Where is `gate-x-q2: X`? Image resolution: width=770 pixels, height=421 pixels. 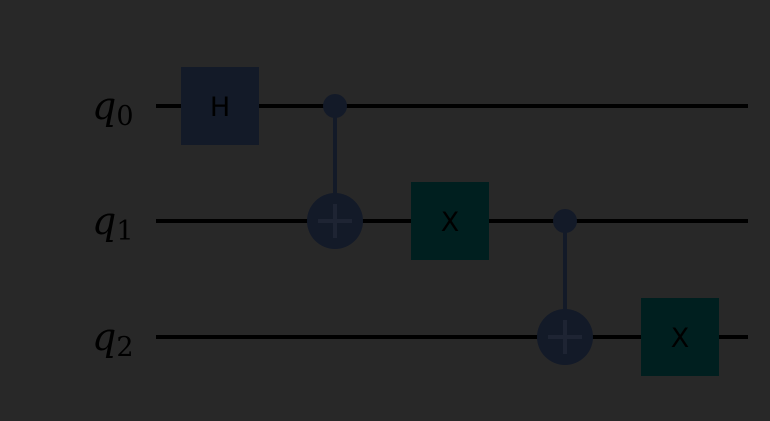
gate-x-q2: X is located at coordinates (680, 337).